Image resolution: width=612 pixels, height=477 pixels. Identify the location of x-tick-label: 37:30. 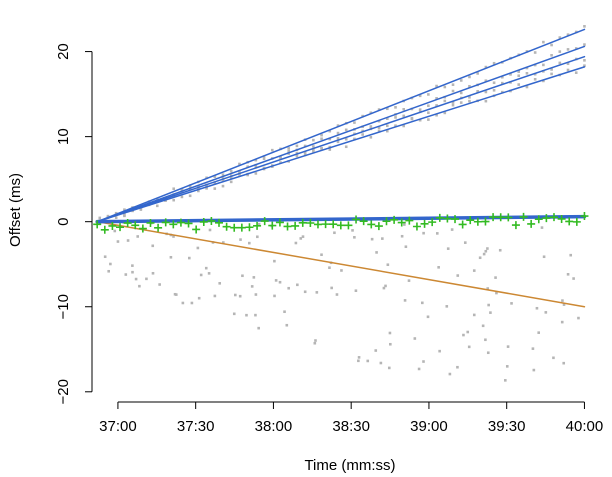
(196, 426).